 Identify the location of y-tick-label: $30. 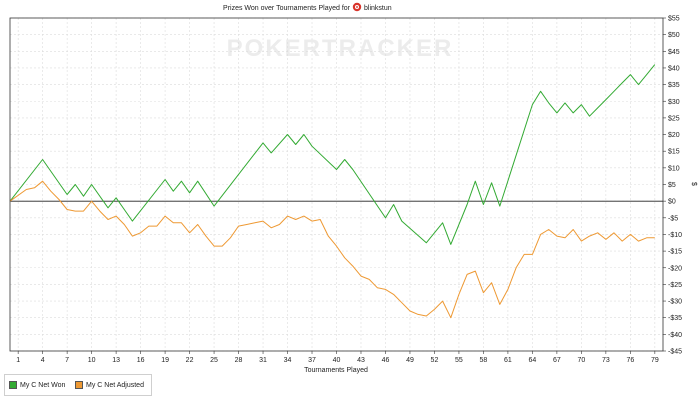
(674, 102).